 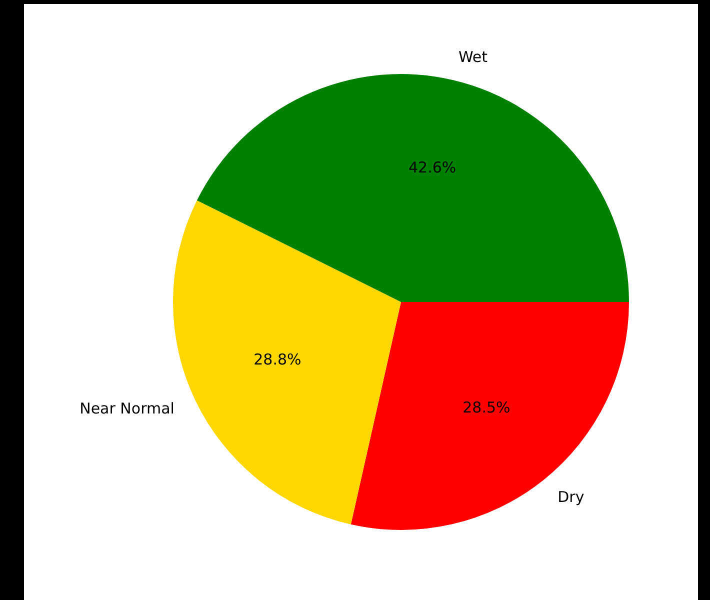 What do you see at coordinates (571, 497) in the screenshot?
I see `slice-label: Dry` at bounding box center [571, 497].